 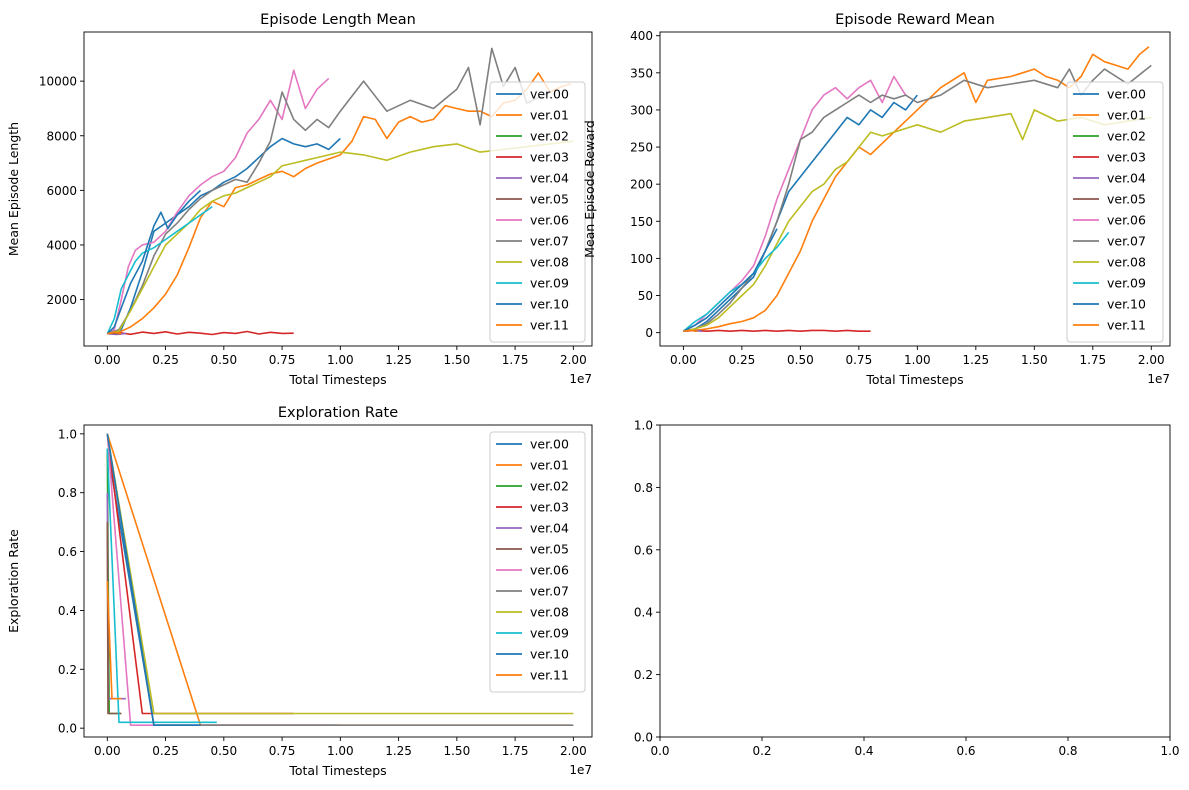 I want to click on y-tick-label: 350, so click(x=641, y=73).